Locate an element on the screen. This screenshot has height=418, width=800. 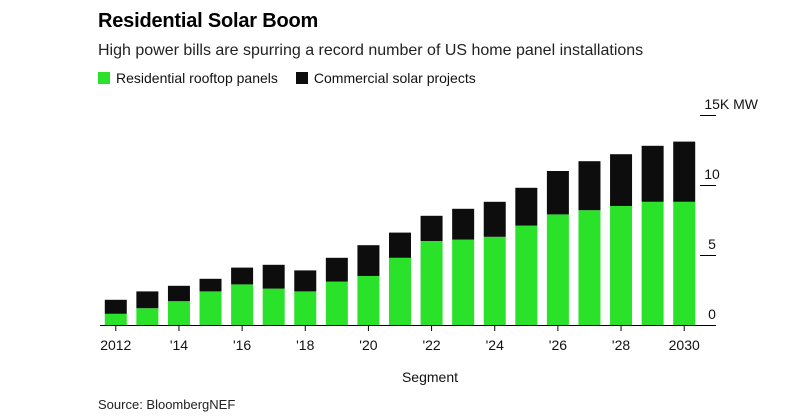
x-tick-label: '26 is located at coordinates (558, 345).